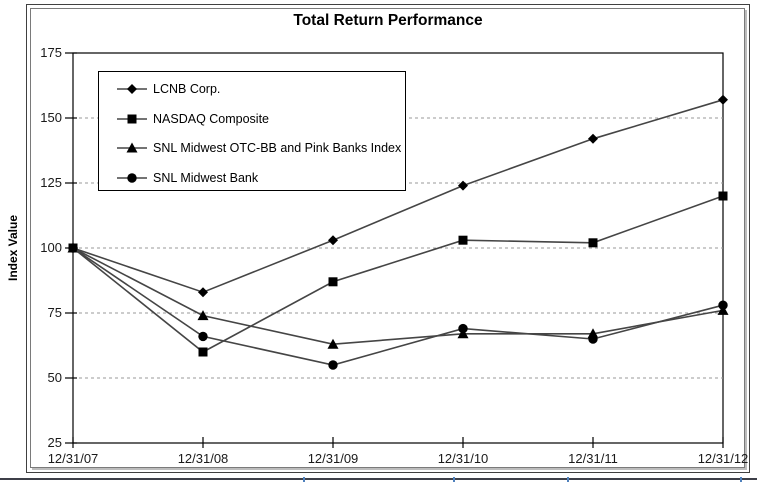  I want to click on legend-square-glyph, so click(132, 118).